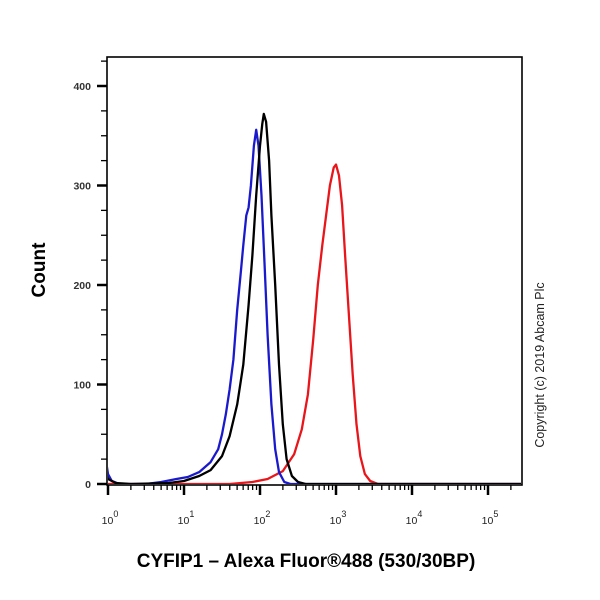  What do you see at coordinates (414, 518) in the screenshot?
I see `x-tick-label: 10⁴` at bounding box center [414, 518].